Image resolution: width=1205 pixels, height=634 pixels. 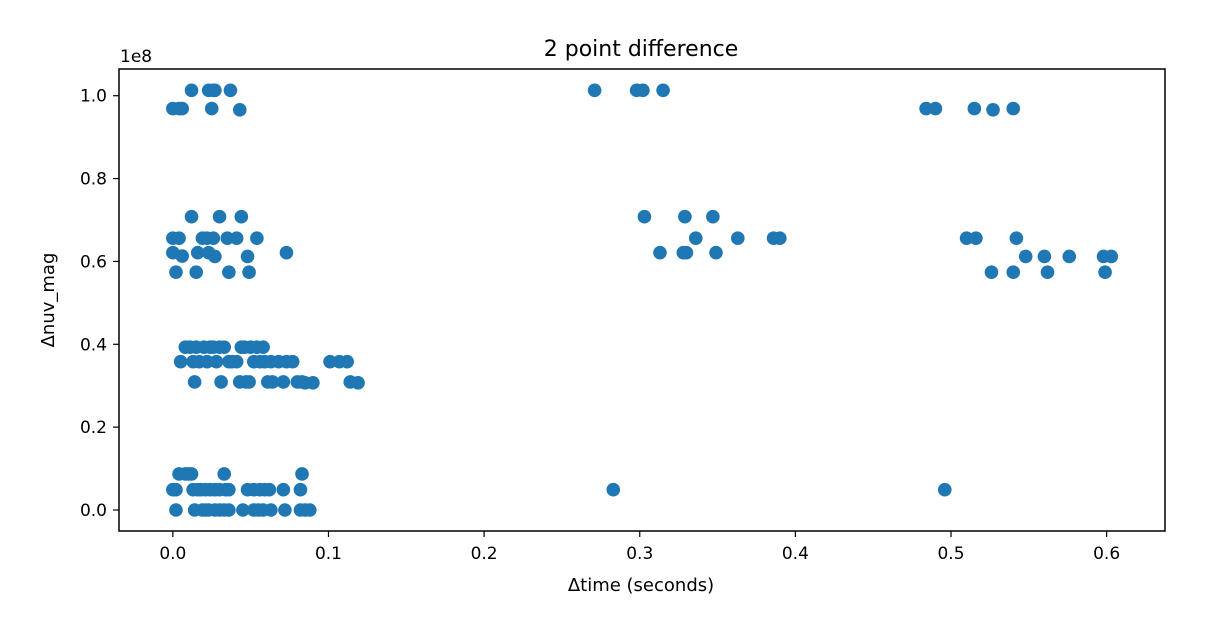 What do you see at coordinates (172, 554) in the screenshot?
I see `x-tick-label: 0.0` at bounding box center [172, 554].